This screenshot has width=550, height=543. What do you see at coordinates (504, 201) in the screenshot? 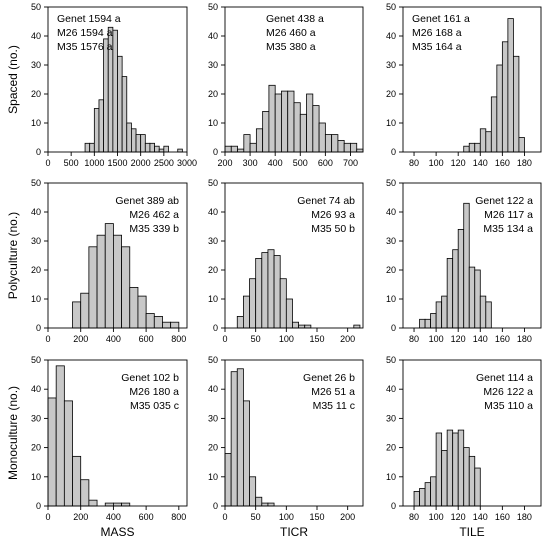
I see `annotation-line: Genet 122 a` at bounding box center [504, 201].